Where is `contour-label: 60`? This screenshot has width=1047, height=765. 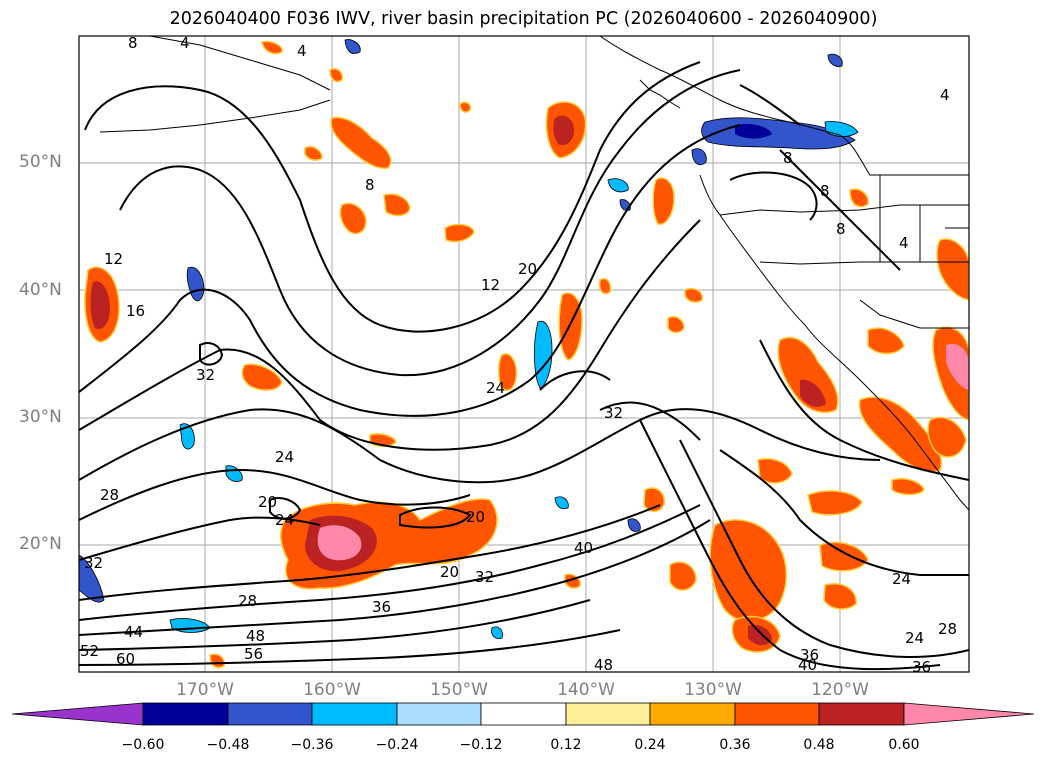
contour-label: 60 is located at coordinates (125, 659).